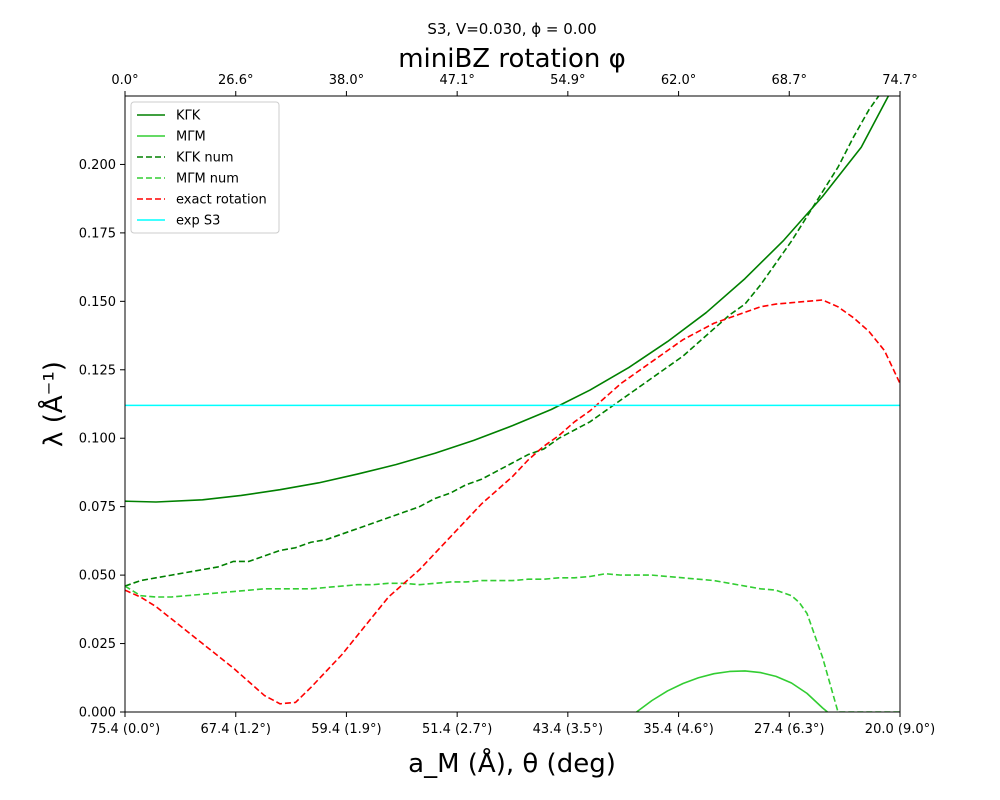 This screenshot has width=1000, height=800. I want to click on legend-box, so click(205, 167).